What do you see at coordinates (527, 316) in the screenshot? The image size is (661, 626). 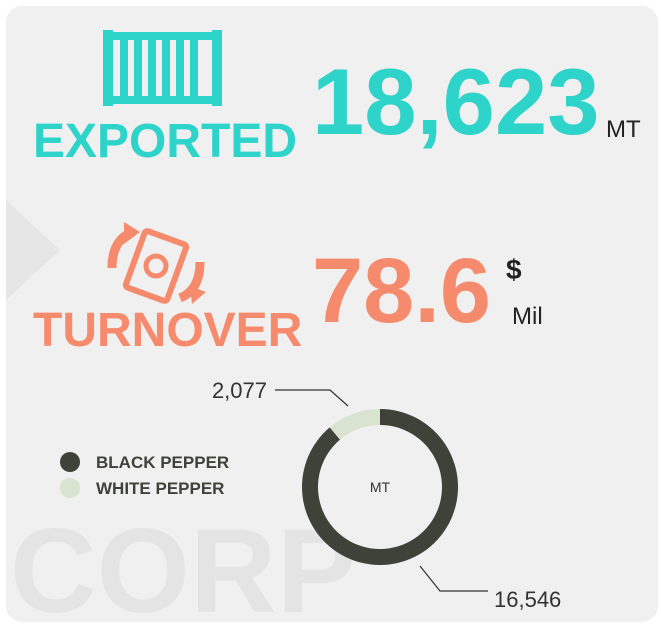 I see `turnover-unit: Mil` at bounding box center [527, 316].